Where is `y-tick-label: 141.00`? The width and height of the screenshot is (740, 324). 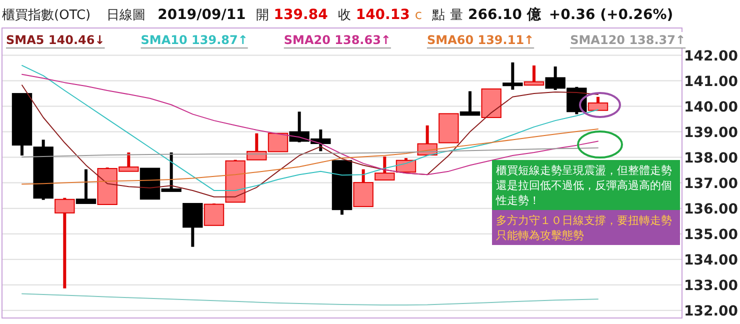
y-tick-label: 141.00 is located at coordinates (711, 82).